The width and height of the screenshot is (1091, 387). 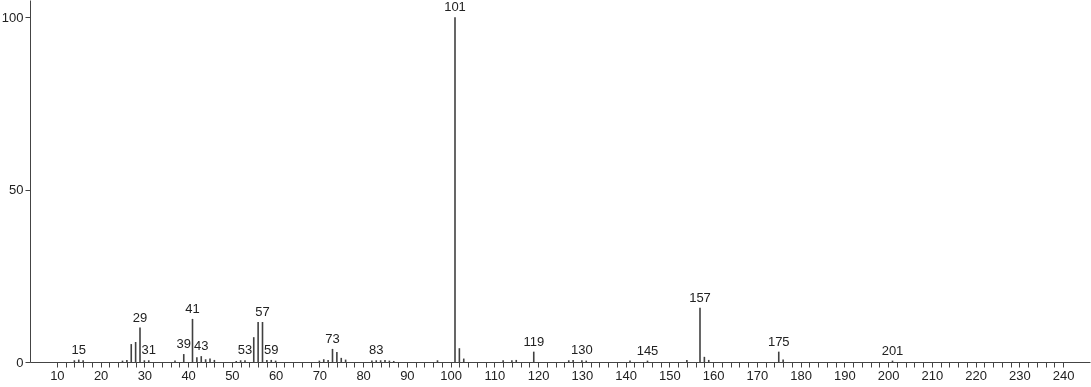 What do you see at coordinates (888, 375) in the screenshot?
I see `x-tick-label: 200` at bounding box center [888, 375].